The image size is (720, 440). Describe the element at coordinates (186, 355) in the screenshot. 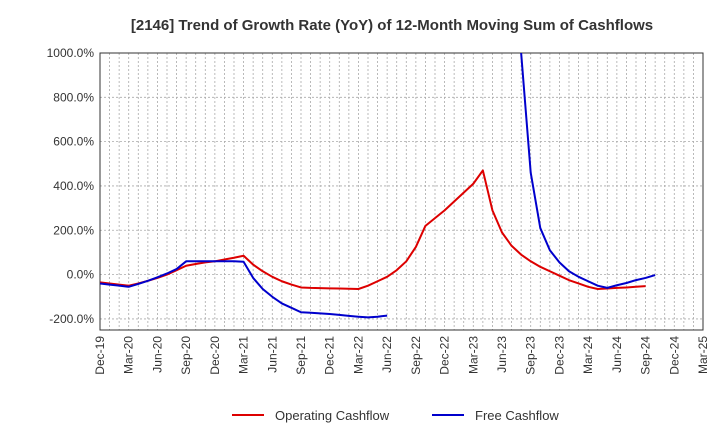

I see `x-tick-label: Sep-20` at that location.